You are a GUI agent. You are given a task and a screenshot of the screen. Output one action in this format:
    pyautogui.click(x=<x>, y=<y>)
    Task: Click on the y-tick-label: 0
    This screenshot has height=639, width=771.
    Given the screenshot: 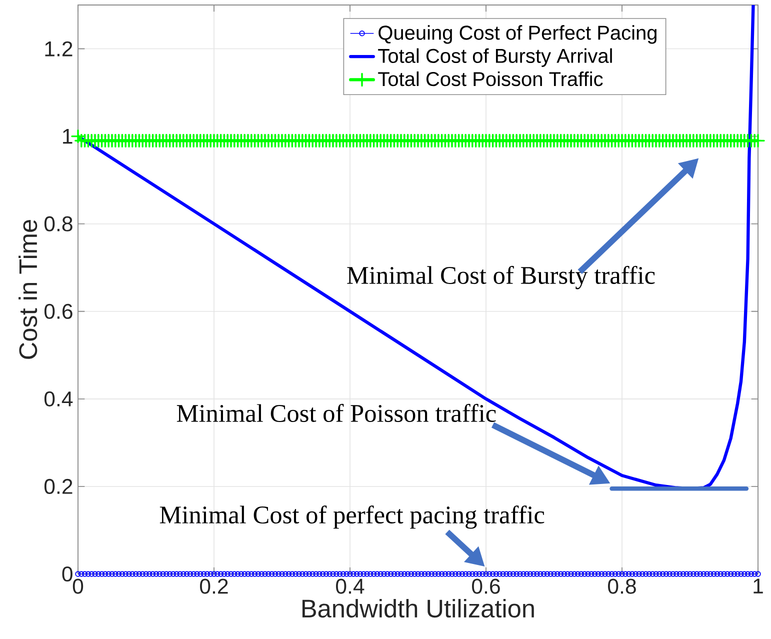 What is the action you would take?
    pyautogui.click(x=67, y=574)
    